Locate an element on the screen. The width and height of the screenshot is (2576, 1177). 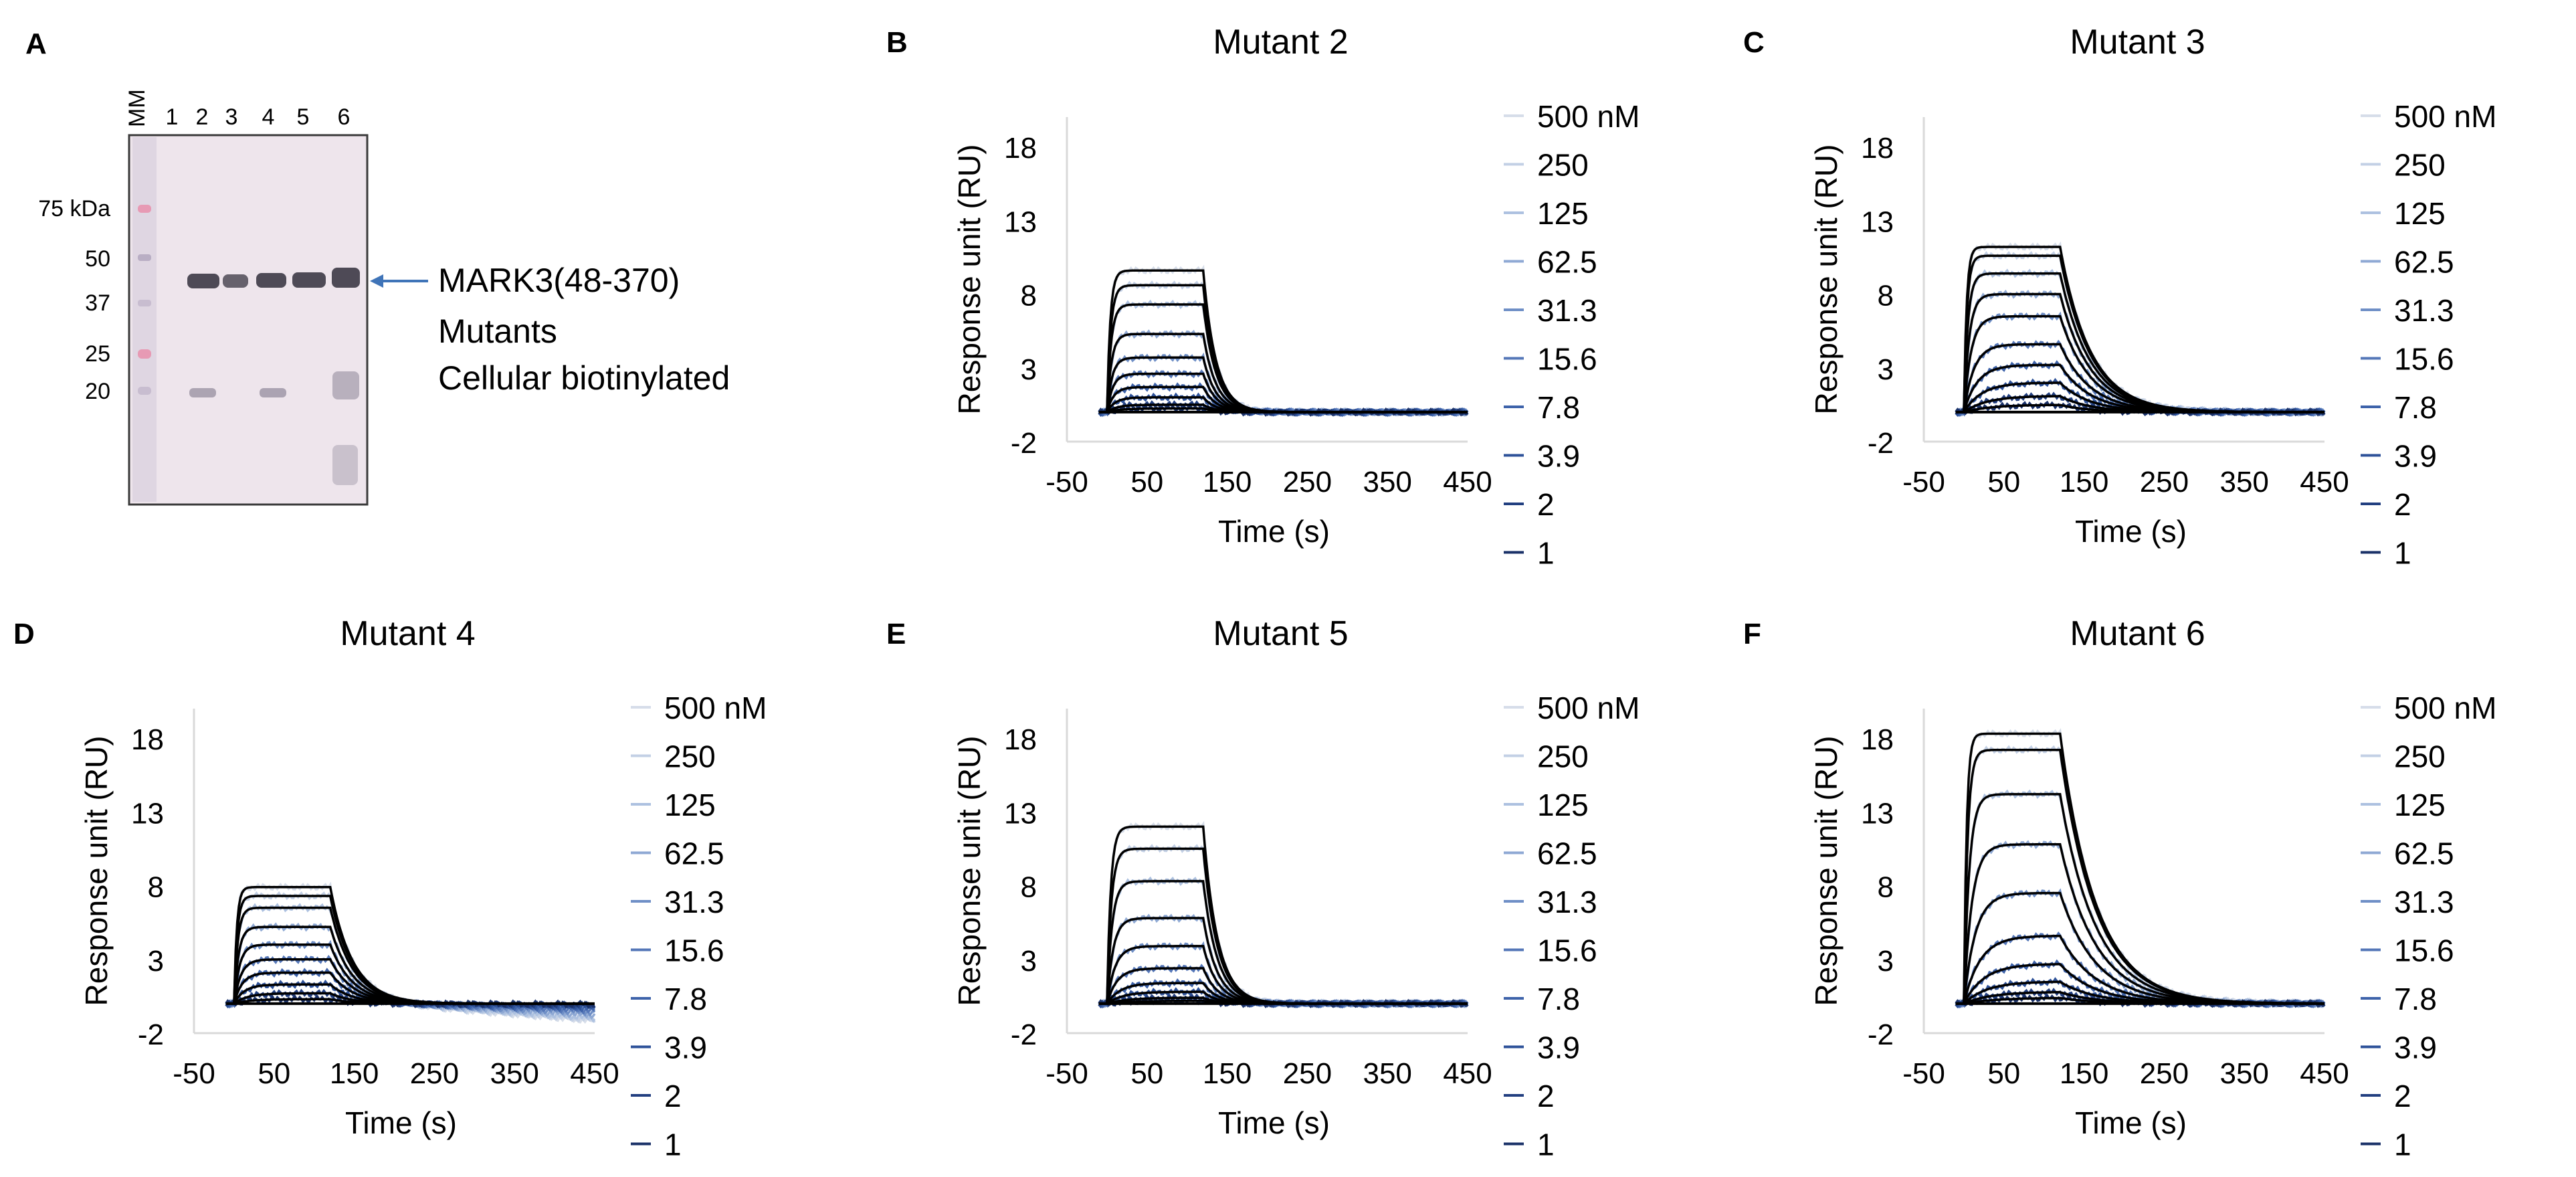
marker-label-20: 20 is located at coordinates (97, 391).